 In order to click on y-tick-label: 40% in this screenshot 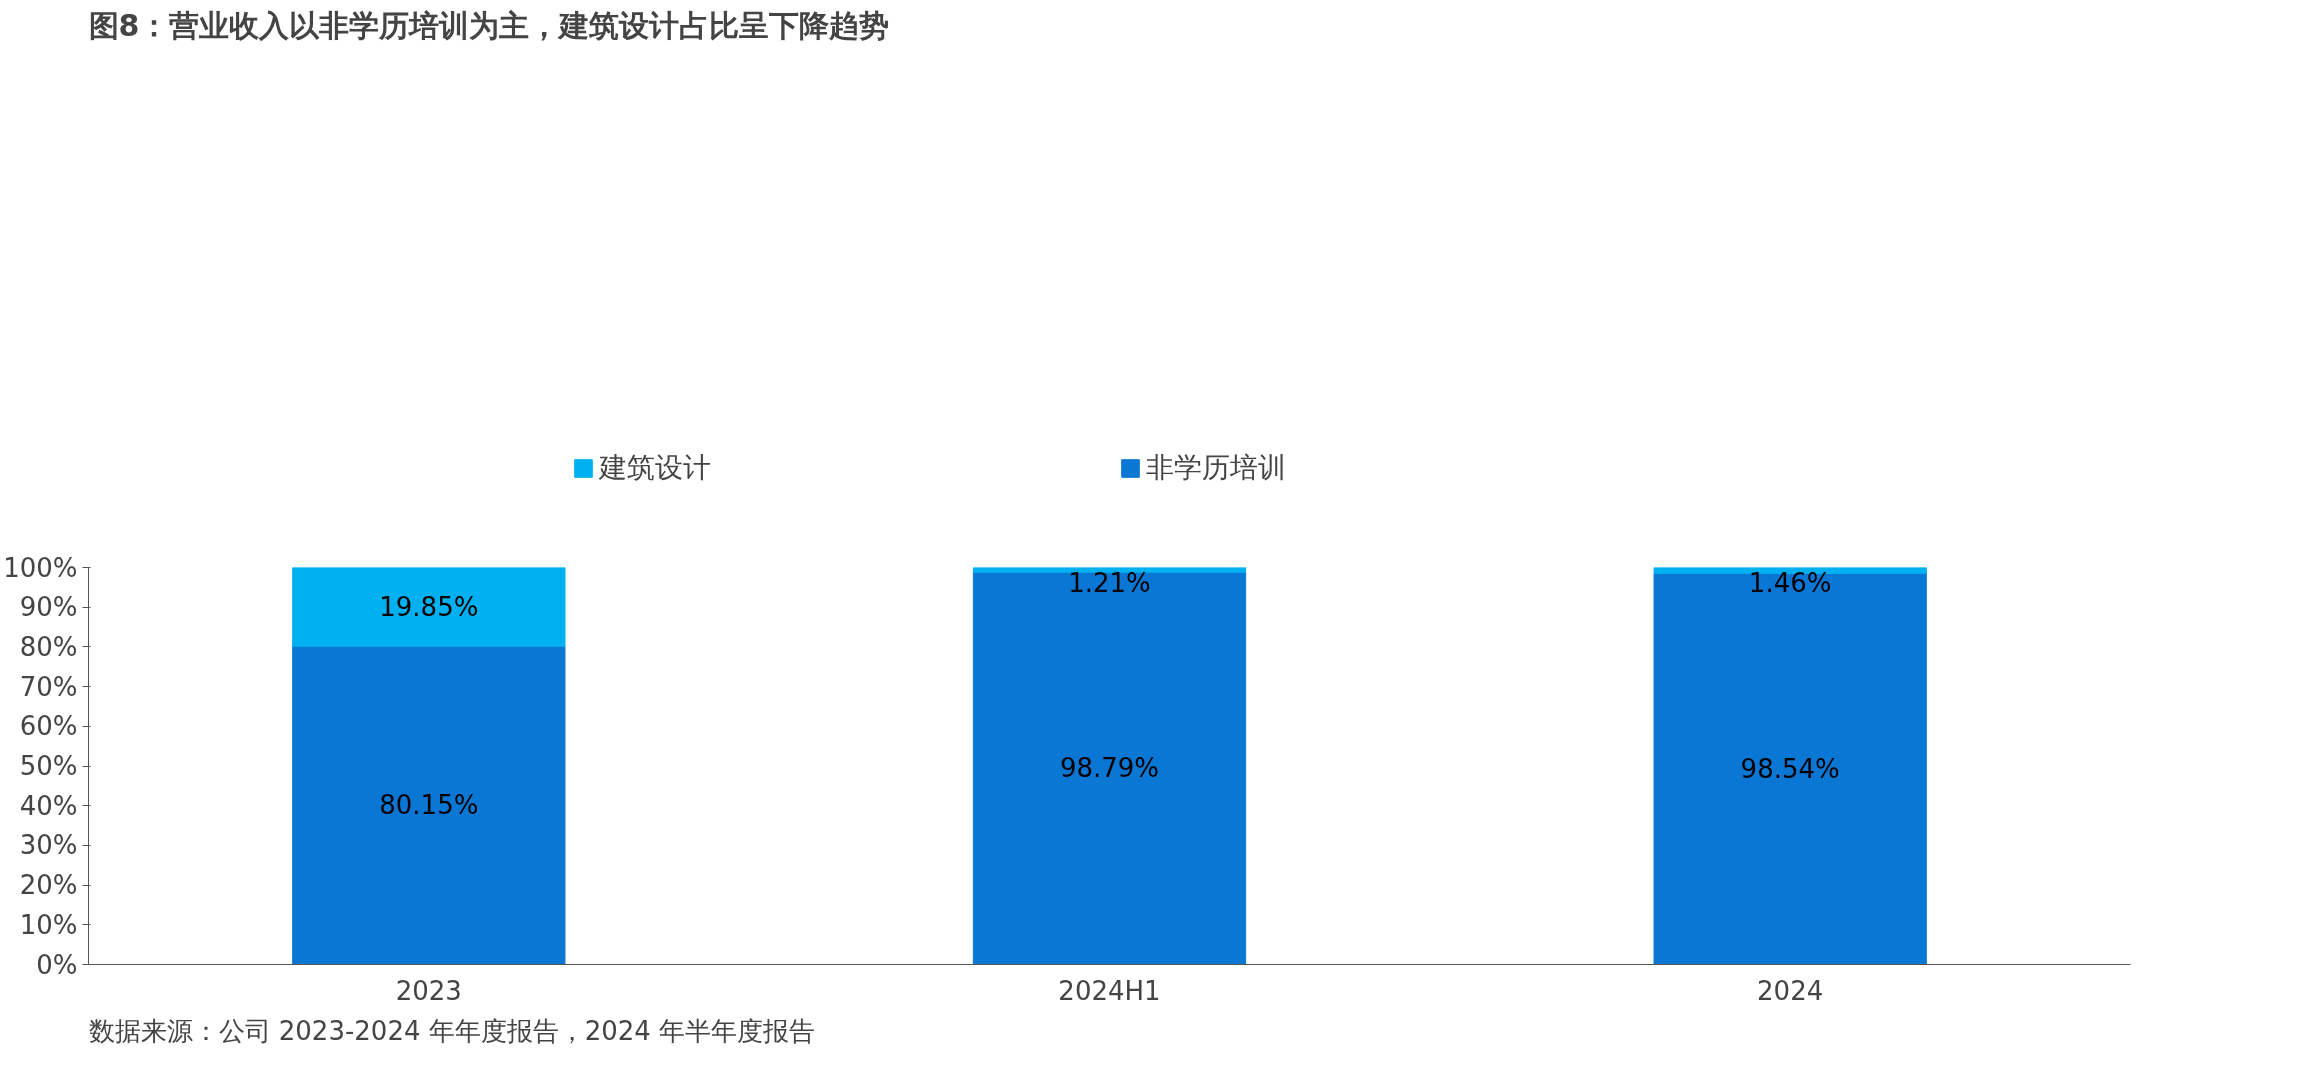, I will do `click(48, 805)`.